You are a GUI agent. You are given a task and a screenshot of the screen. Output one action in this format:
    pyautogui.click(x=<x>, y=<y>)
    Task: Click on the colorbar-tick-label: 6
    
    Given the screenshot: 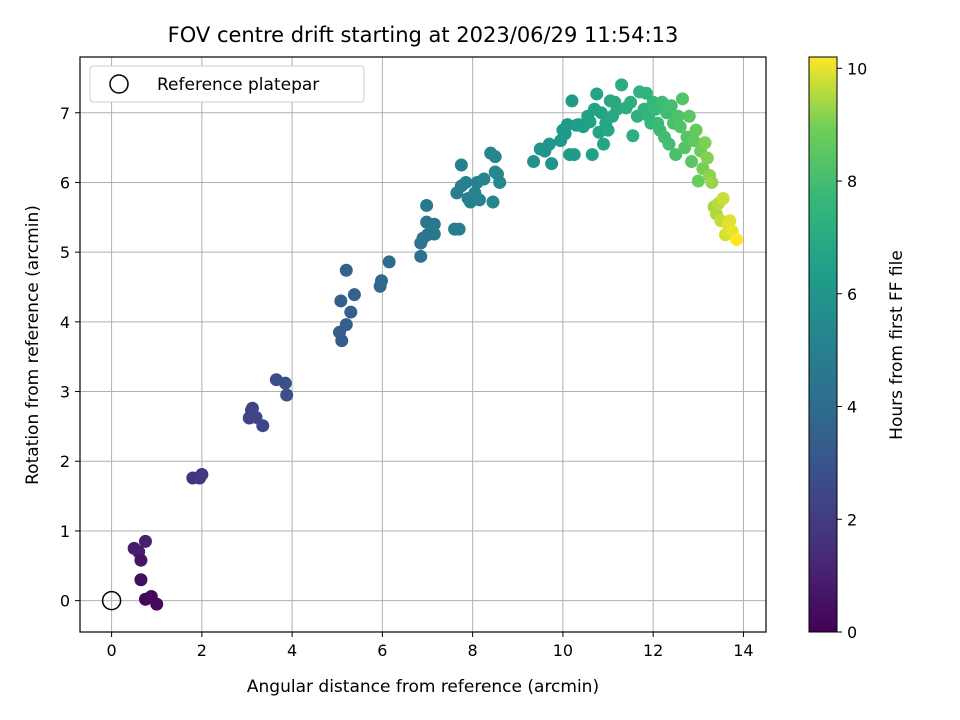 What is the action you would take?
    pyautogui.click(x=852, y=294)
    